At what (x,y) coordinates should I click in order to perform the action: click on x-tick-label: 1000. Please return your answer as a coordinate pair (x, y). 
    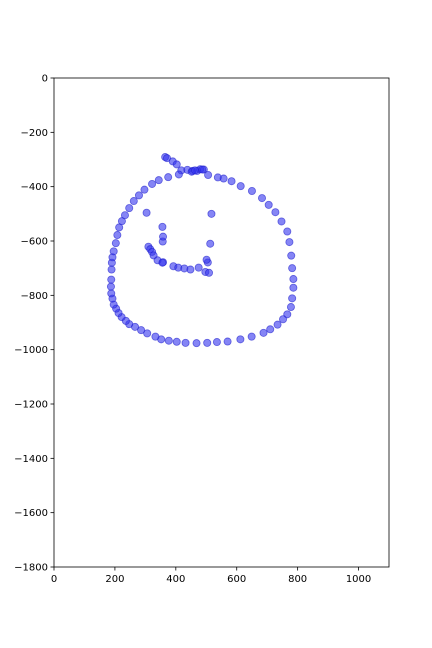
    Looking at the image, I should click on (358, 579).